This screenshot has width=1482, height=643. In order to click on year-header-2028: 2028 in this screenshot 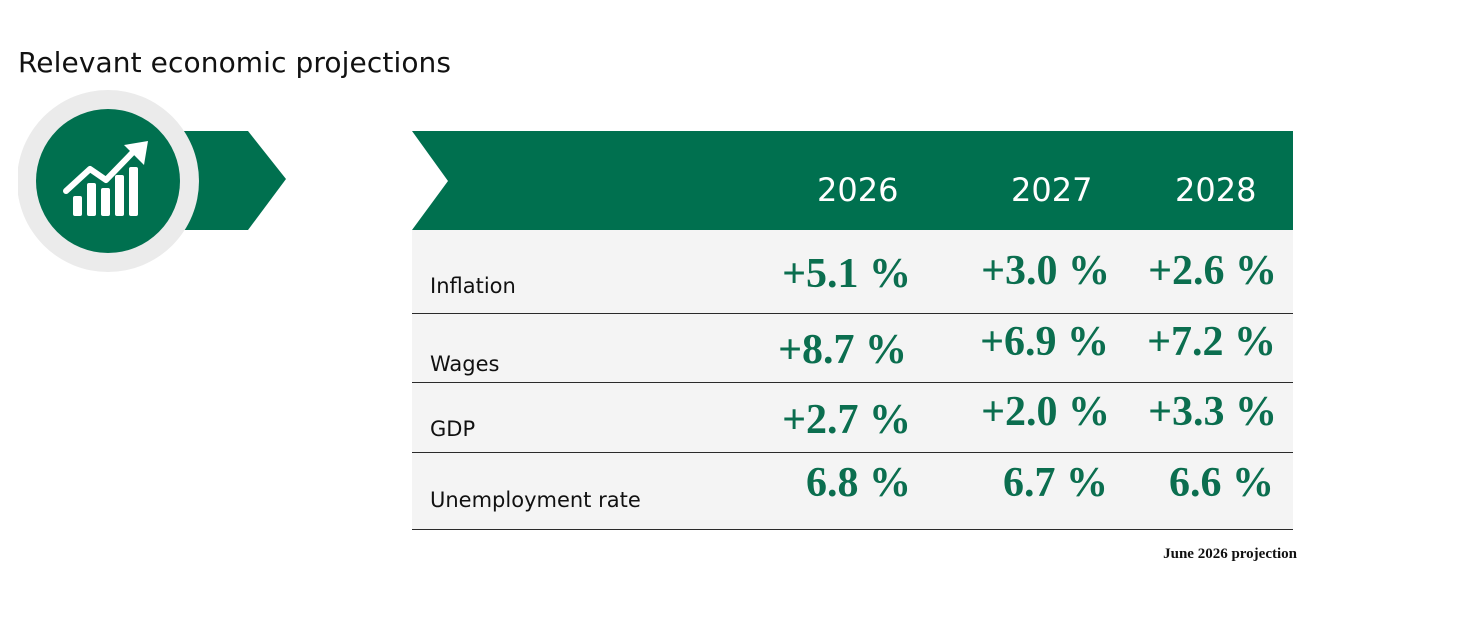, I will do `click(1216, 190)`.